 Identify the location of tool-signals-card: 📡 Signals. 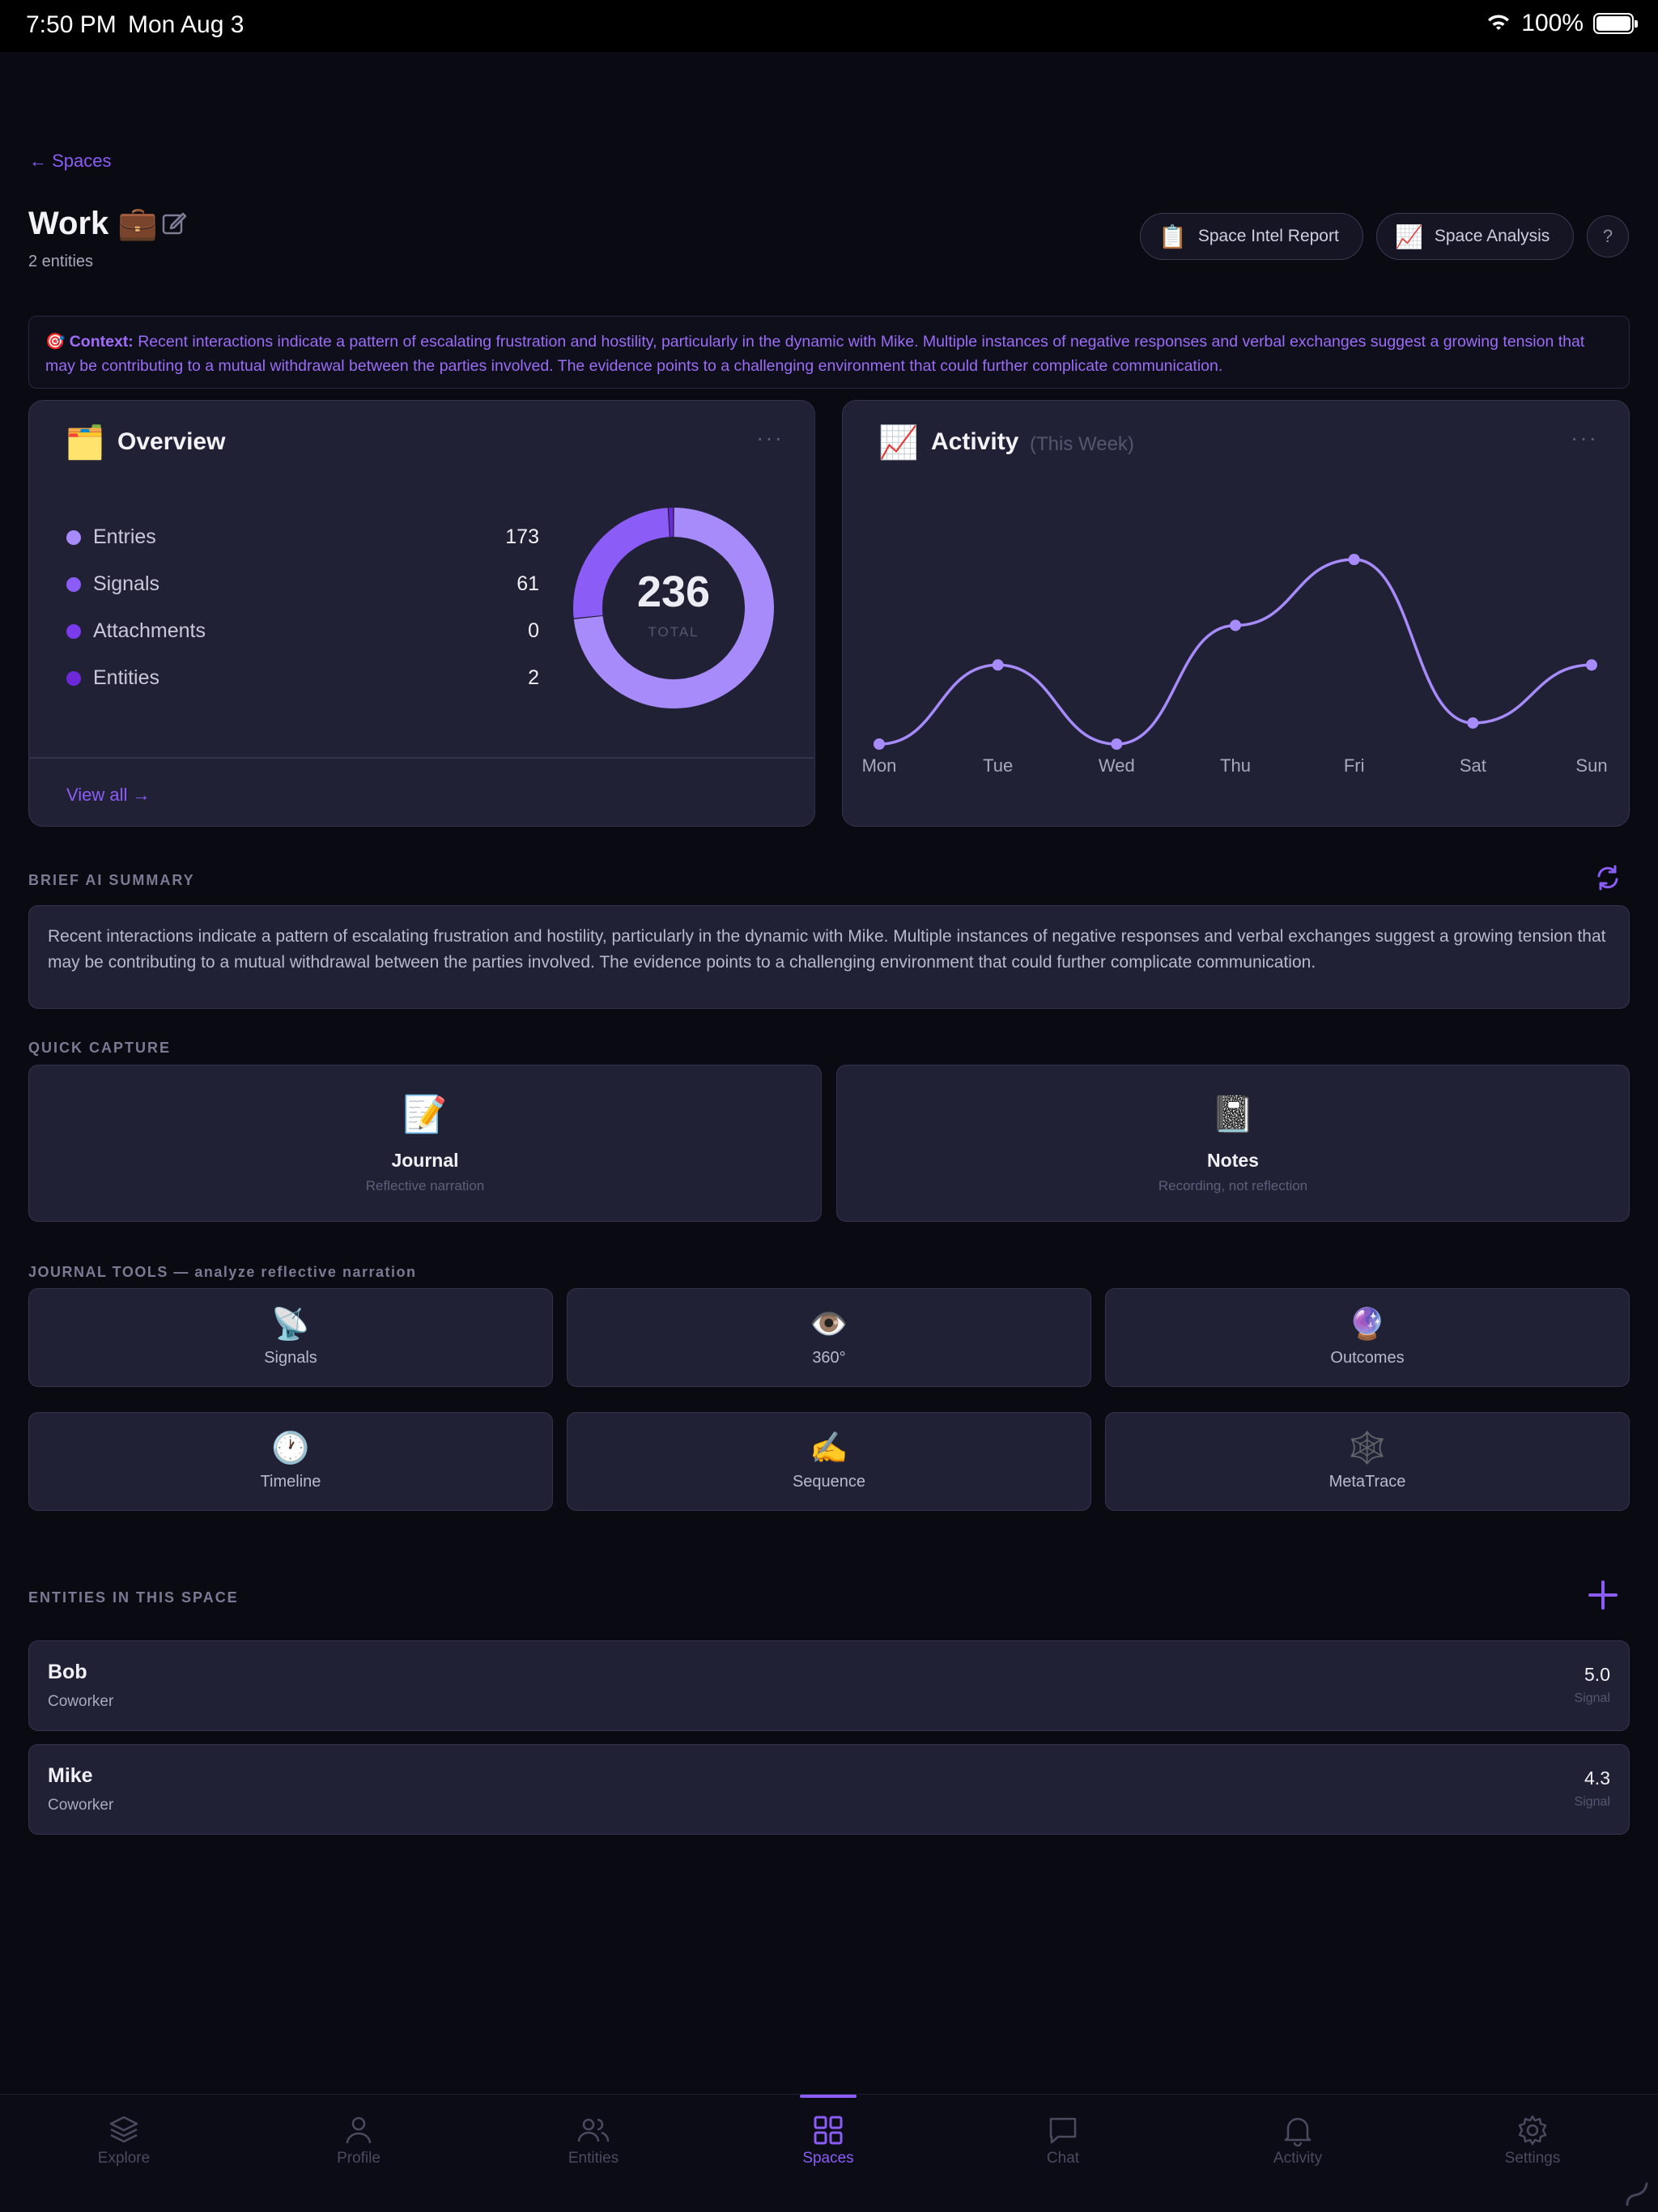
(290, 1338).